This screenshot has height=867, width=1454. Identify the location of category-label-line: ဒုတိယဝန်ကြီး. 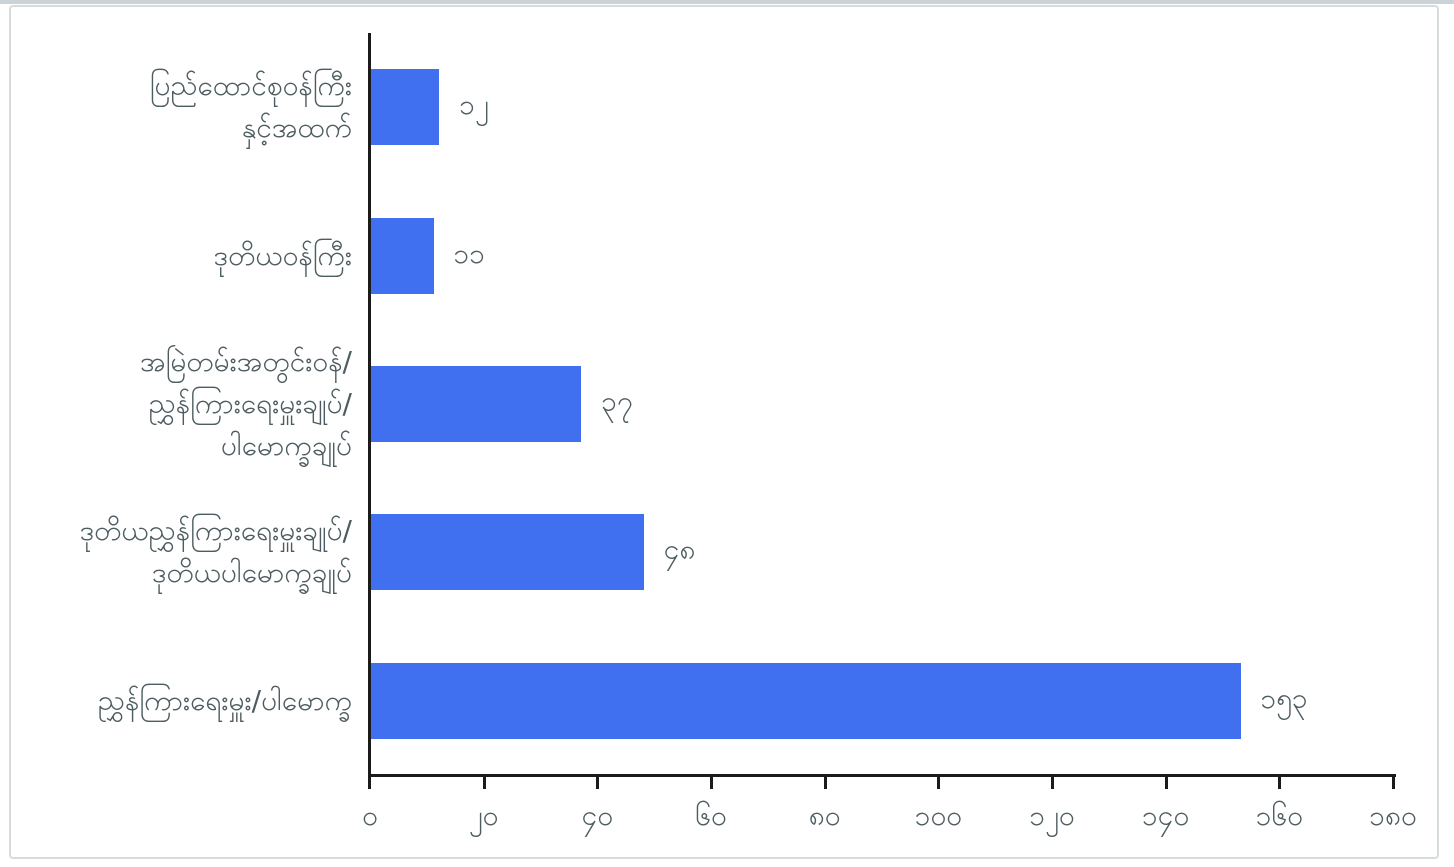
(282, 255).